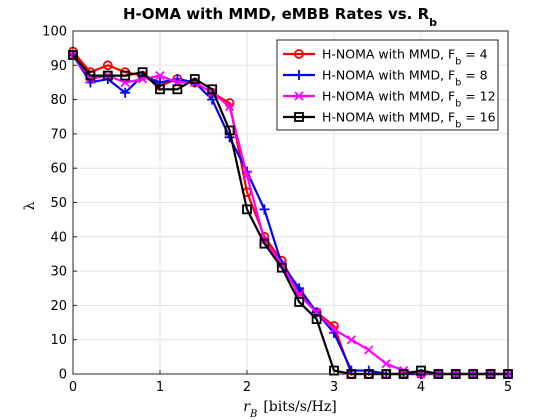 This screenshot has height=420, width=560. What do you see at coordinates (247, 387) in the screenshot?
I see `x-tick-label: 2` at bounding box center [247, 387].